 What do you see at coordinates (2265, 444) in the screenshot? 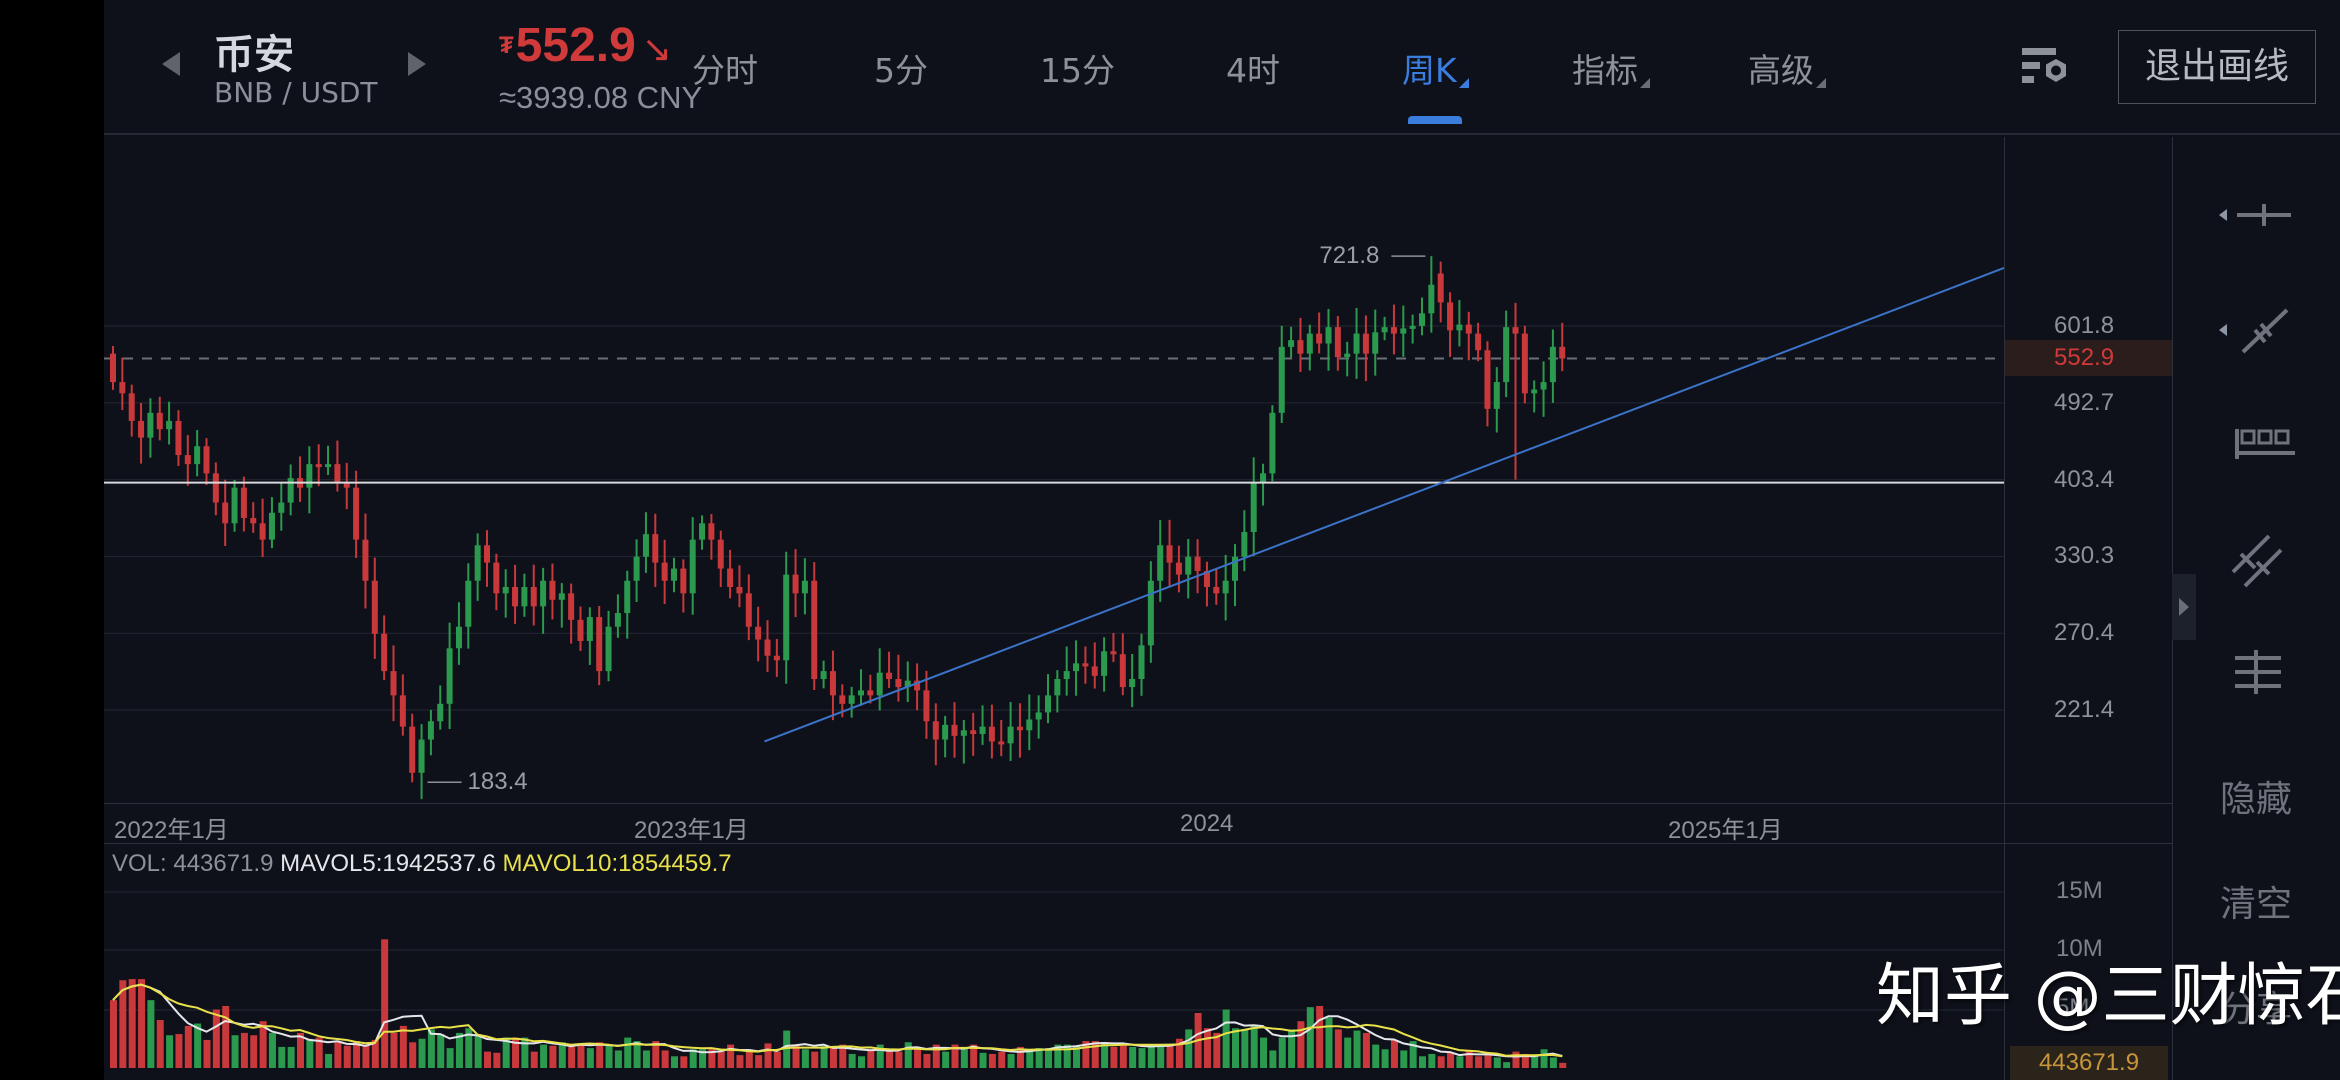
I see `price-range-tool-icon` at bounding box center [2265, 444].